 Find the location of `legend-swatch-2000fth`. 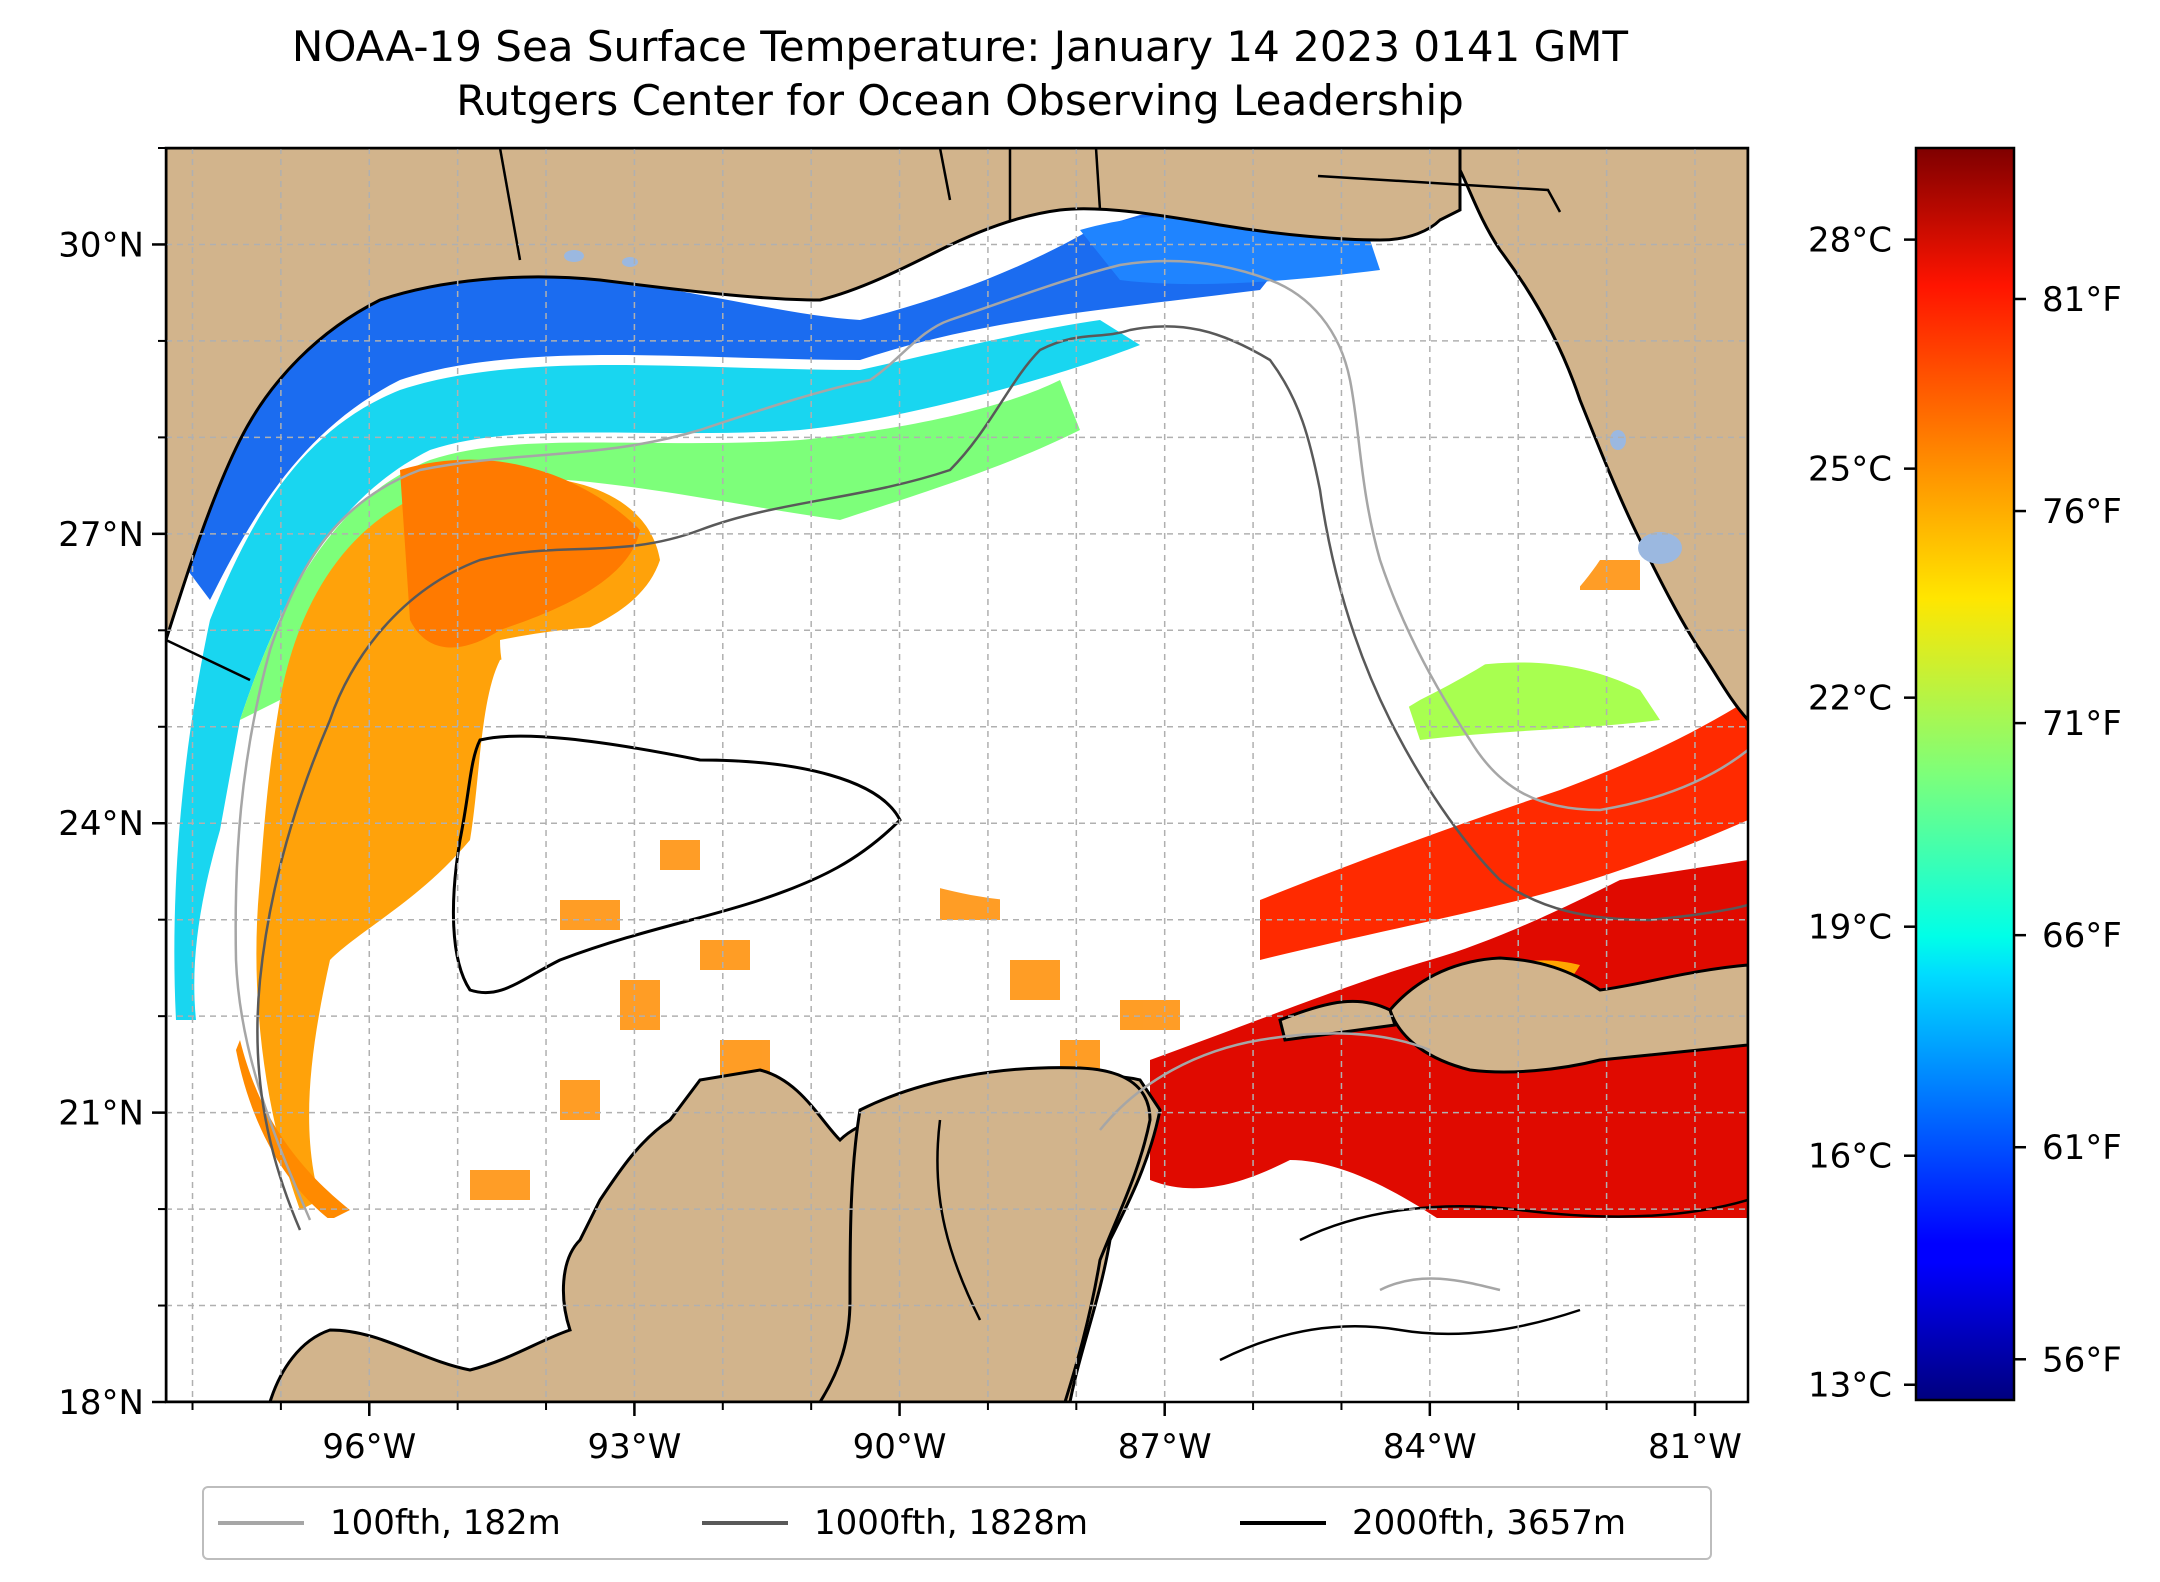

legend-swatch-2000fth is located at coordinates (1283, 1523).